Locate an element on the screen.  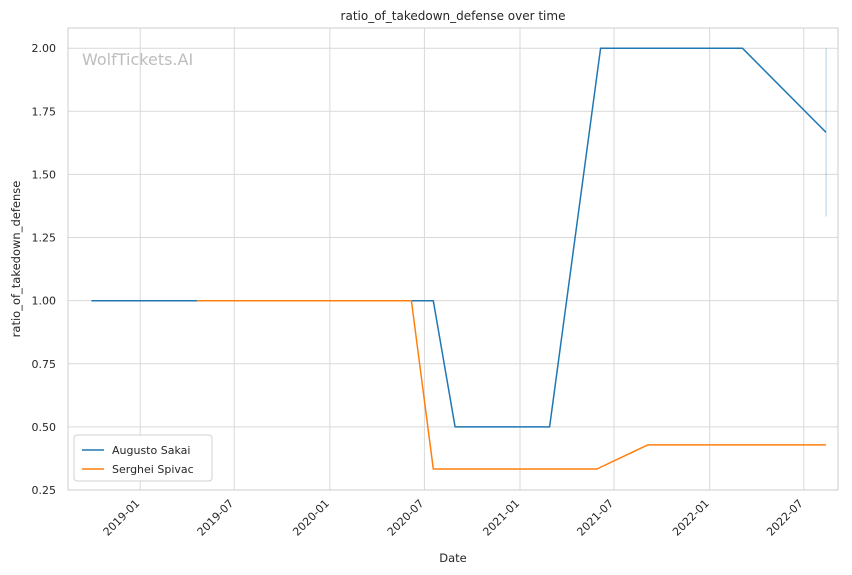
legend: Augusto Sakai Serghei Spivac is located at coordinates (143, 458).